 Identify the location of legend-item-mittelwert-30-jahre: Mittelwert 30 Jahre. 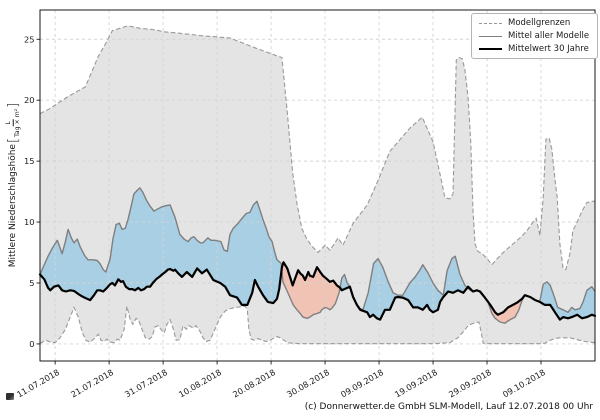
(534, 49).